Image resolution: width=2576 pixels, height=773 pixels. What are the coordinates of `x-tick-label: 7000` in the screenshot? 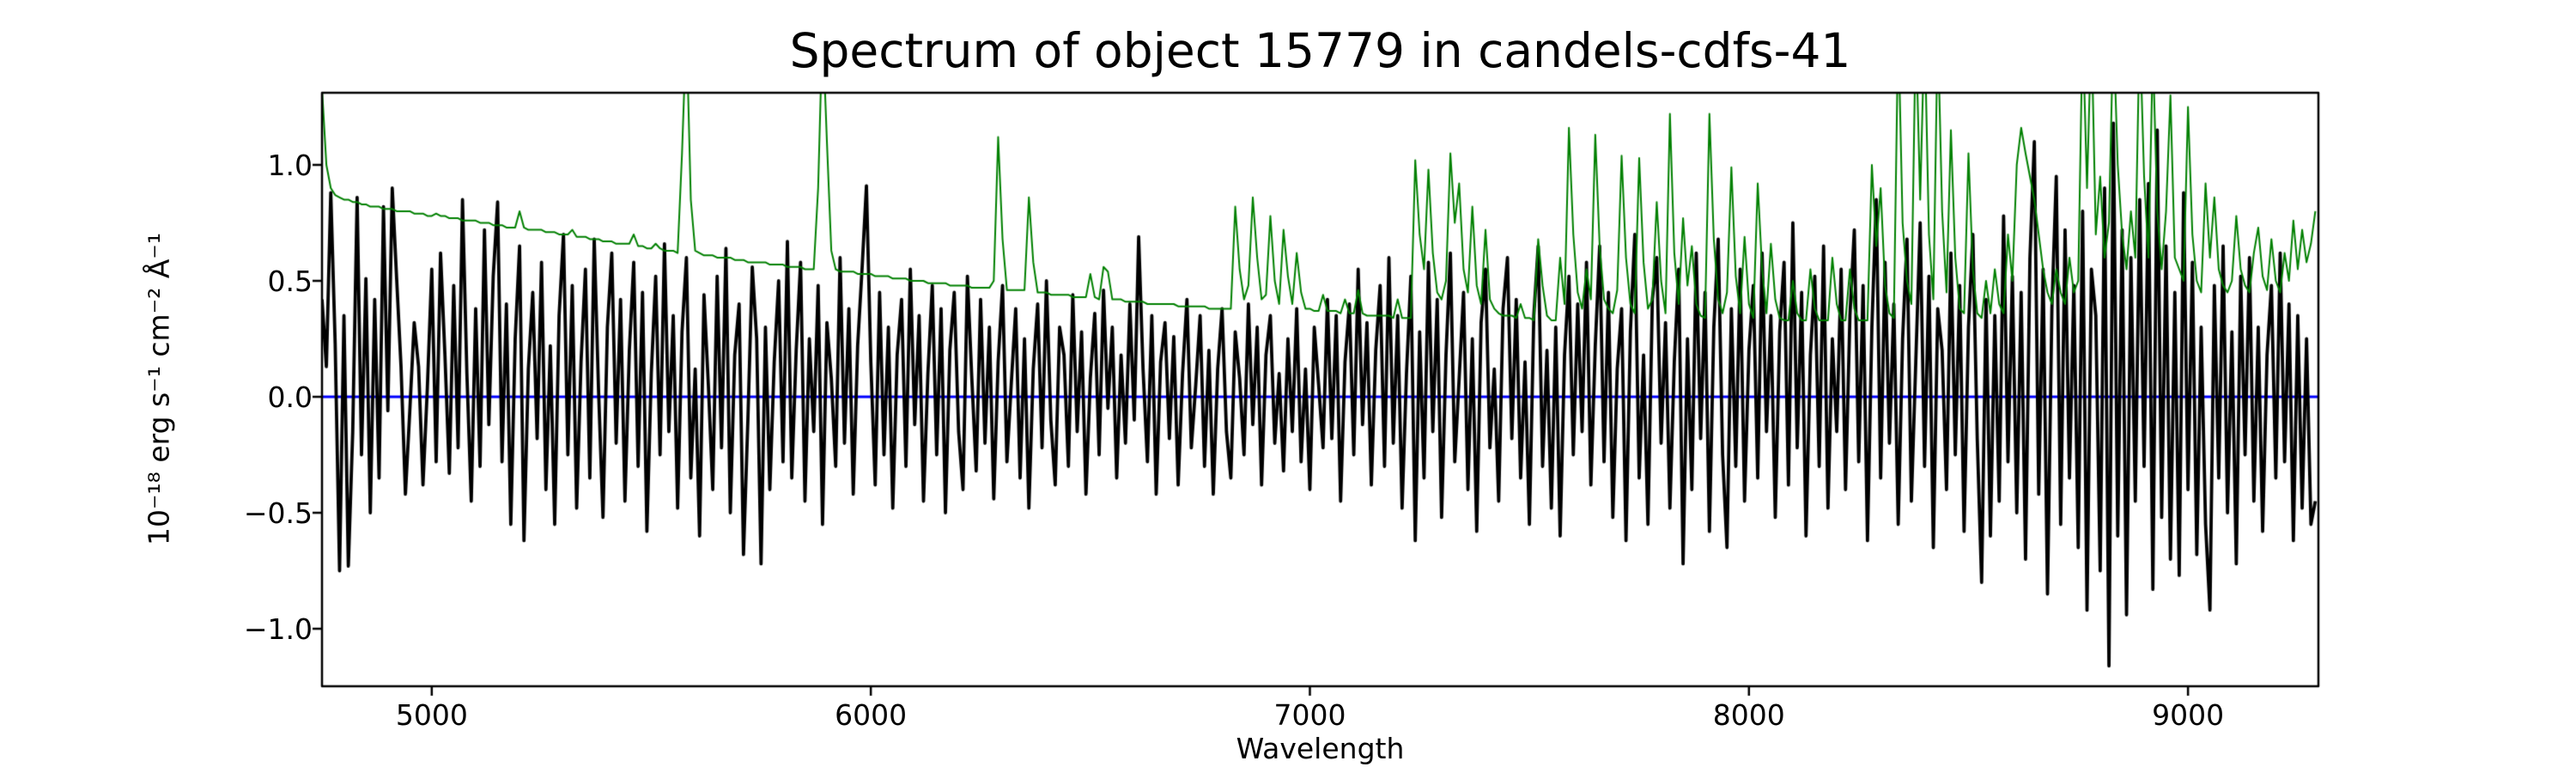 It's located at (1309, 715).